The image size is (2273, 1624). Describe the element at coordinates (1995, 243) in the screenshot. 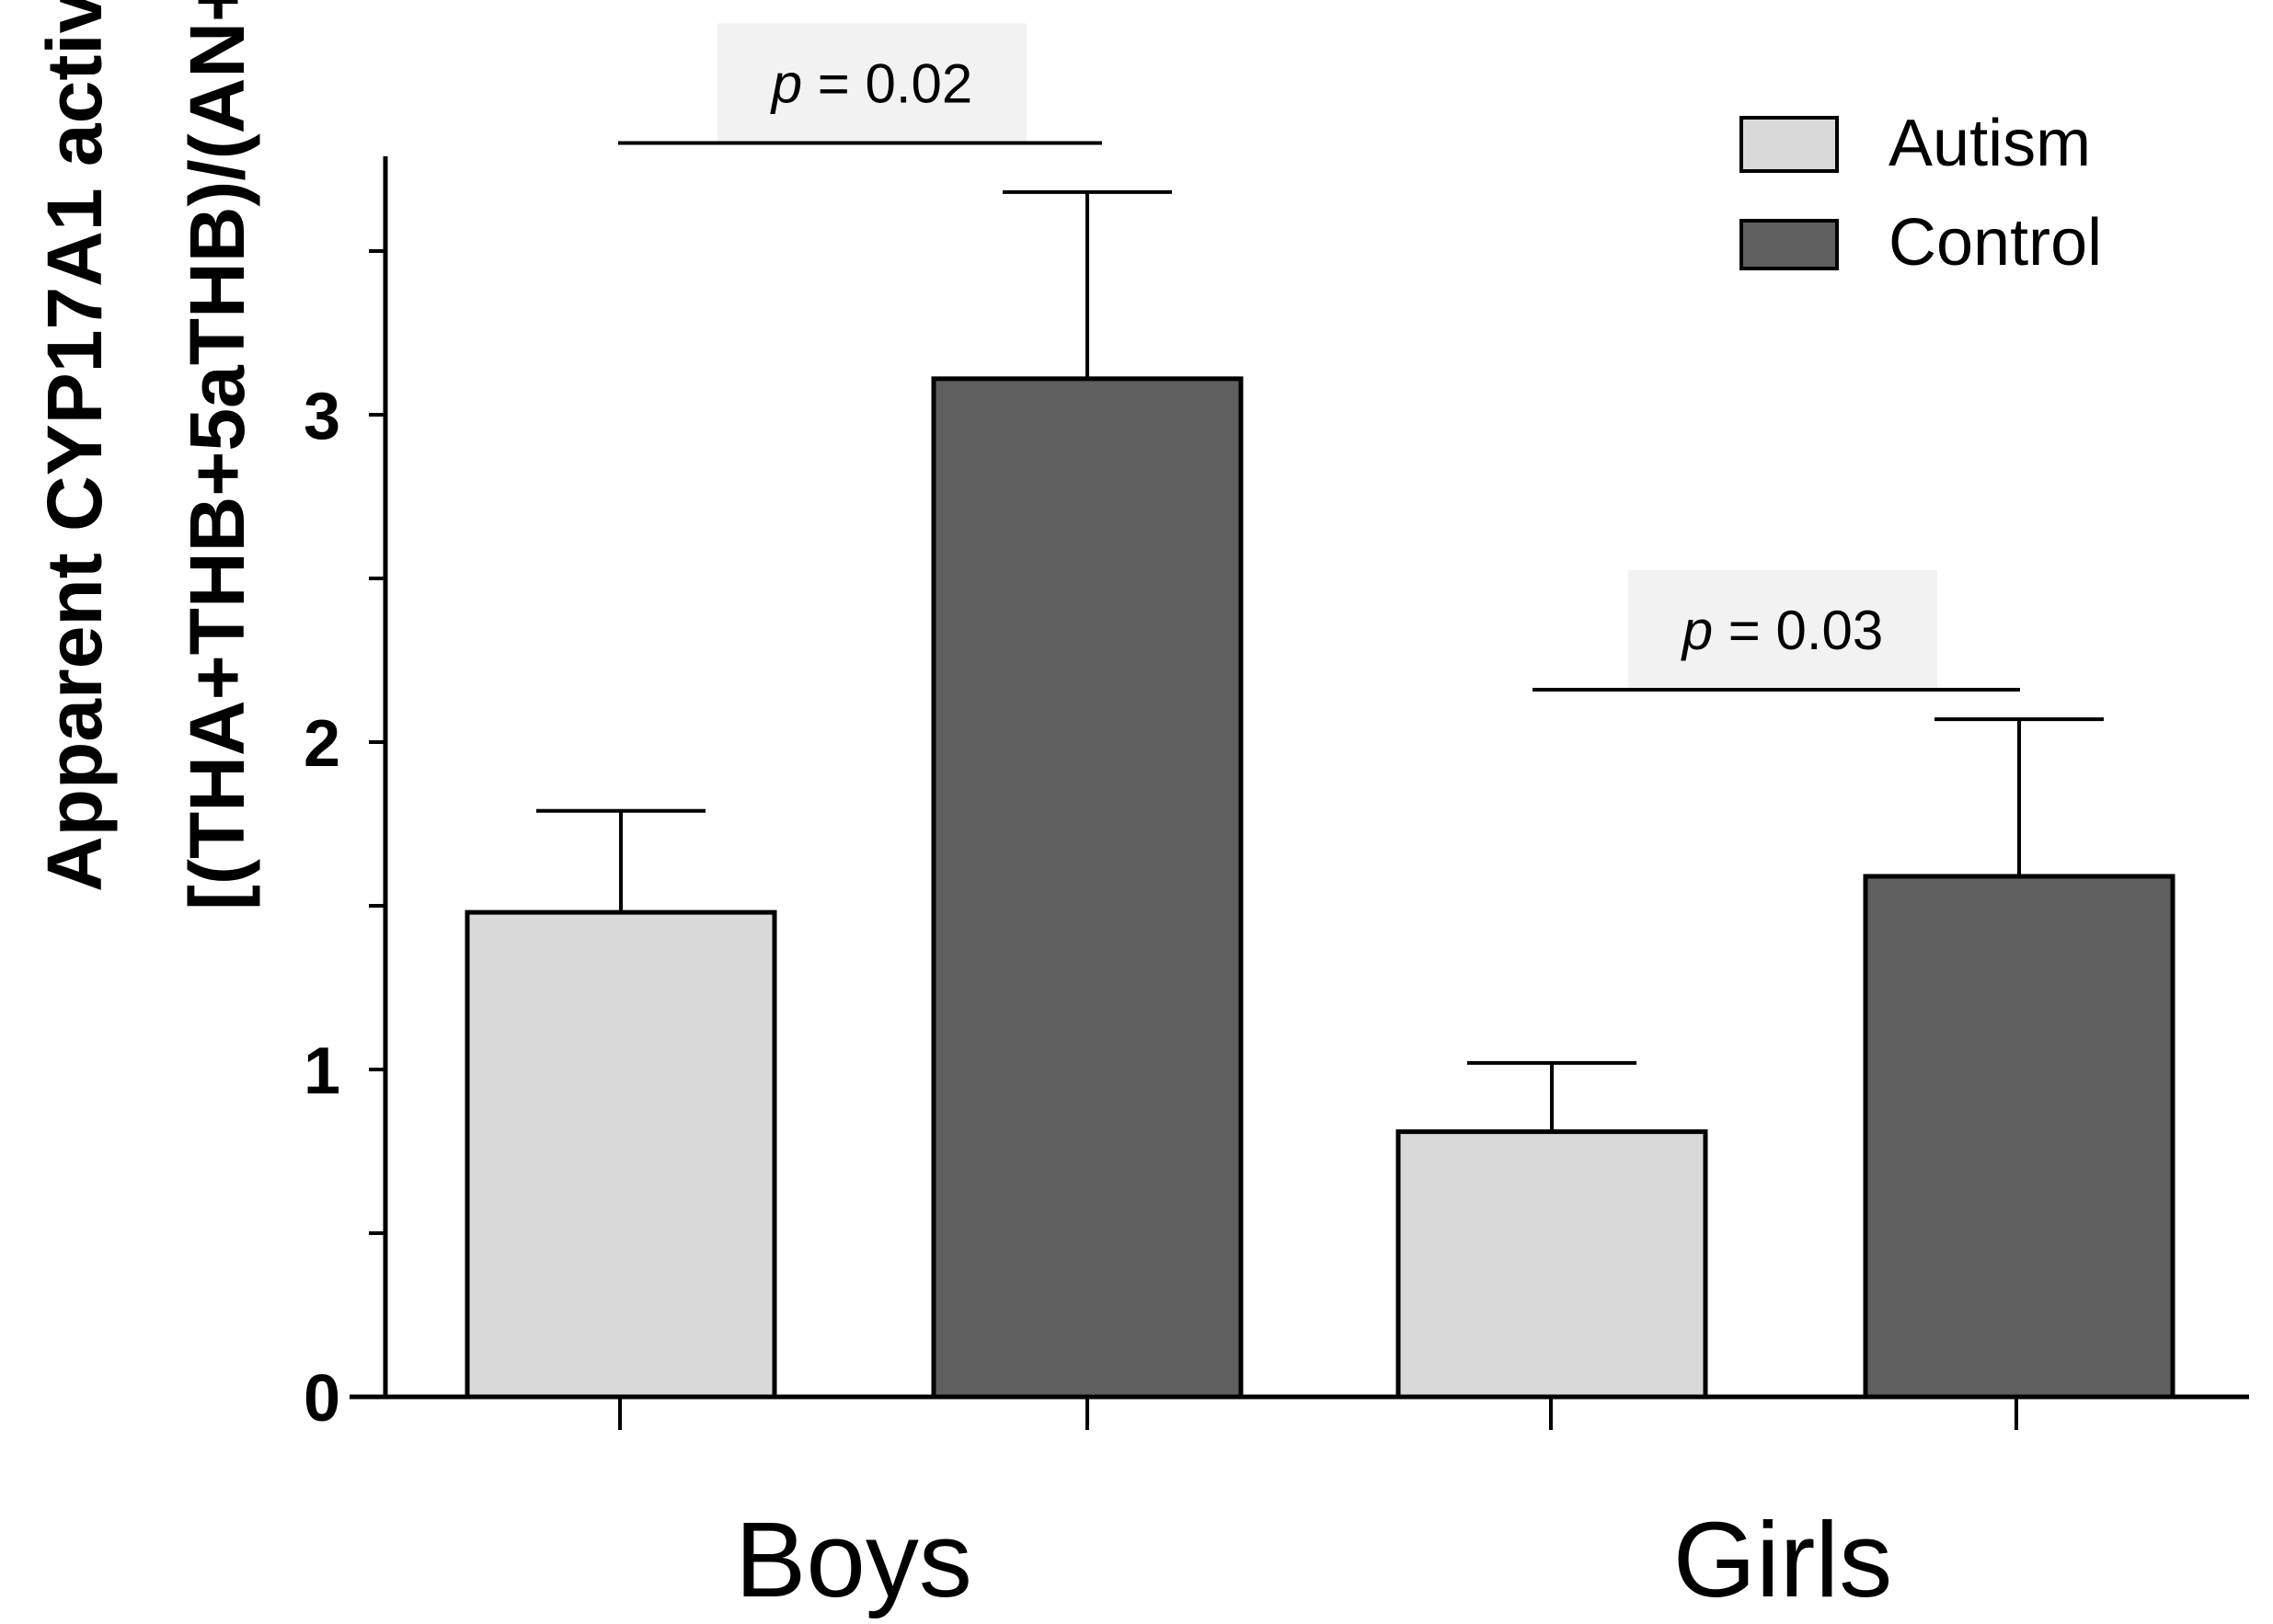

I see `legend-label-control: Control` at that location.